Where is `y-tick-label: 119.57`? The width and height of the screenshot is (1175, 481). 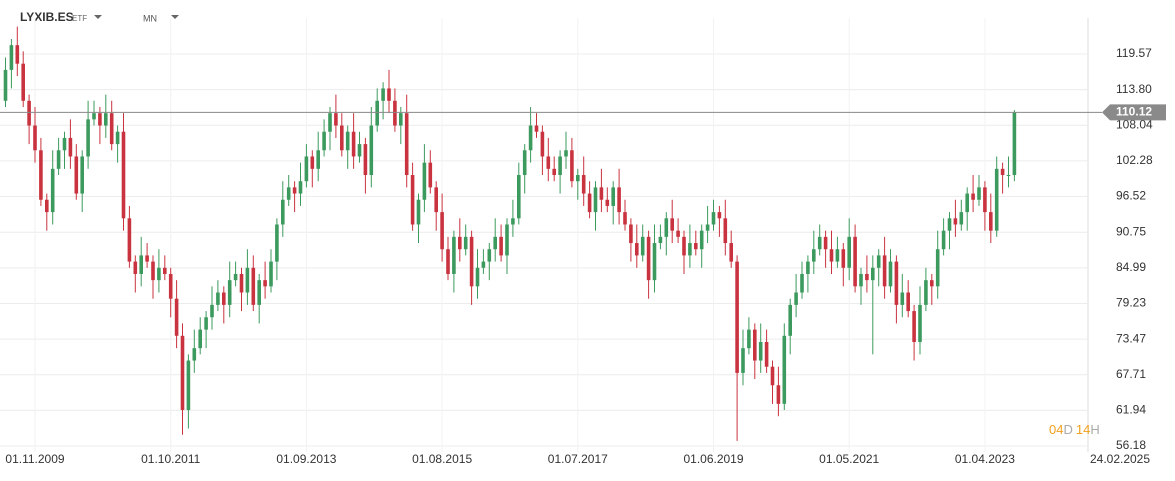
y-tick-label: 119.57 is located at coordinates (1134, 53).